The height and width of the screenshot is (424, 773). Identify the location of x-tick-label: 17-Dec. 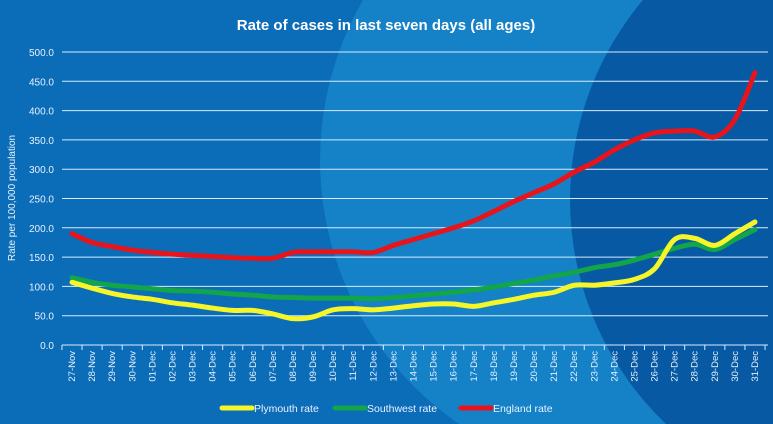
(474, 366).